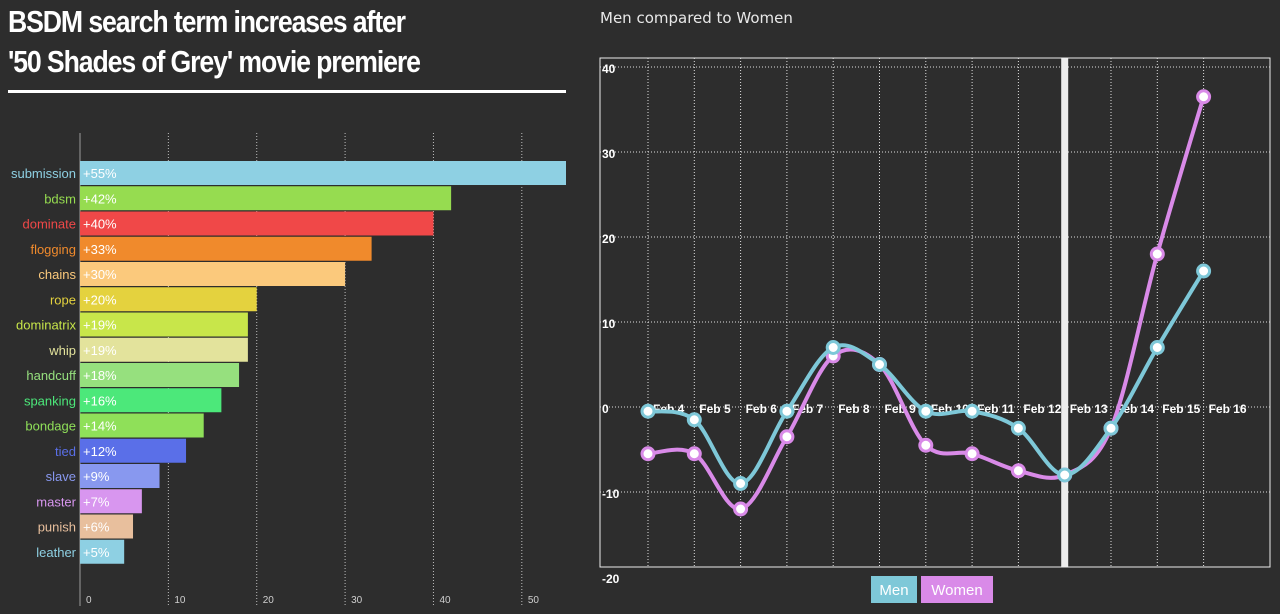  I want to click on bar-x-tick-label: 20, so click(269, 600).